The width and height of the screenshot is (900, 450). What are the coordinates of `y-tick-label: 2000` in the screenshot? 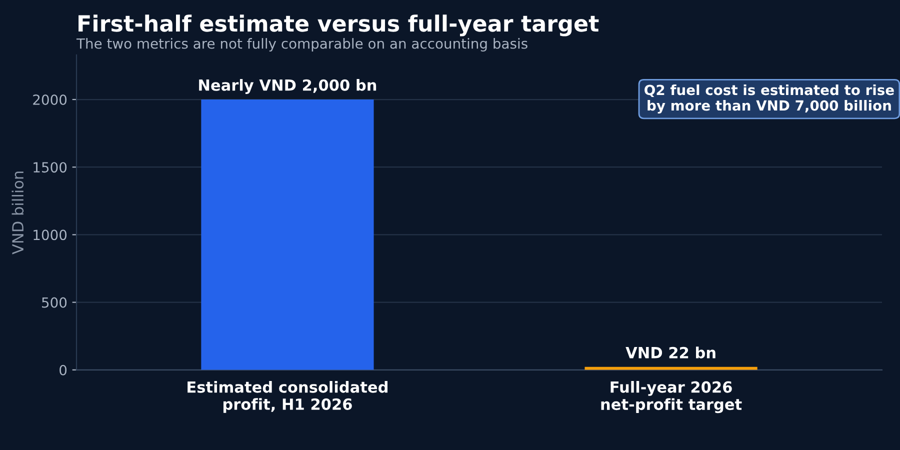 It's located at (50, 99).